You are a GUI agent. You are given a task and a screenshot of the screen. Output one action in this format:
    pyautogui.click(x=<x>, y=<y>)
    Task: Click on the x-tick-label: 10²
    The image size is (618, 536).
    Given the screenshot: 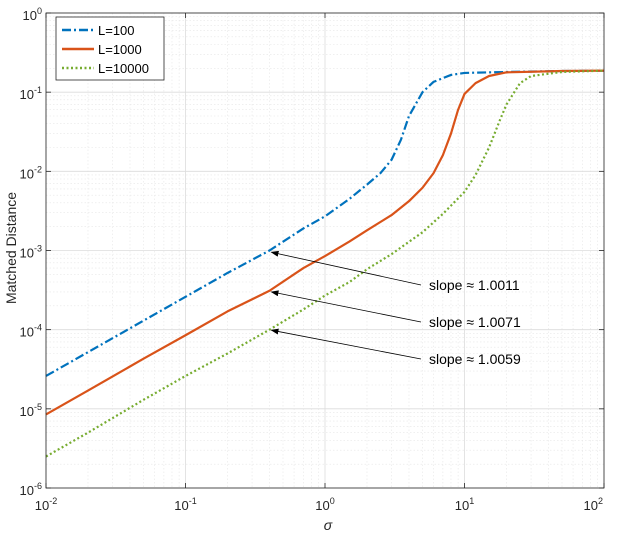 What is the action you would take?
    pyautogui.click(x=593, y=504)
    